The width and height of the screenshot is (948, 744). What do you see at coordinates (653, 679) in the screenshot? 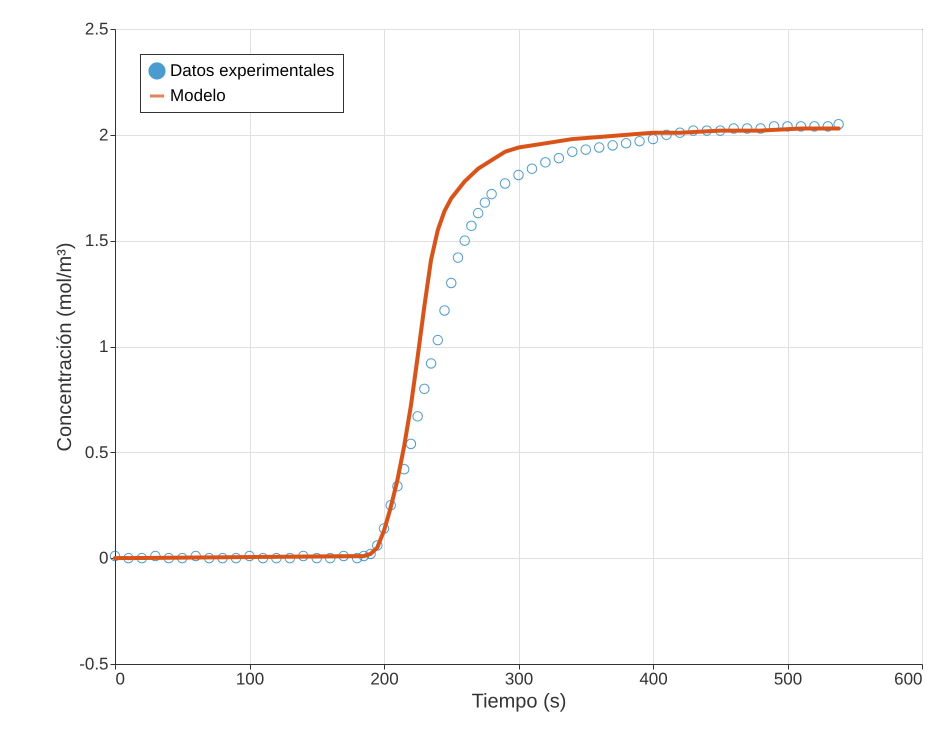
I see `x-tick-label: 400` at bounding box center [653, 679].